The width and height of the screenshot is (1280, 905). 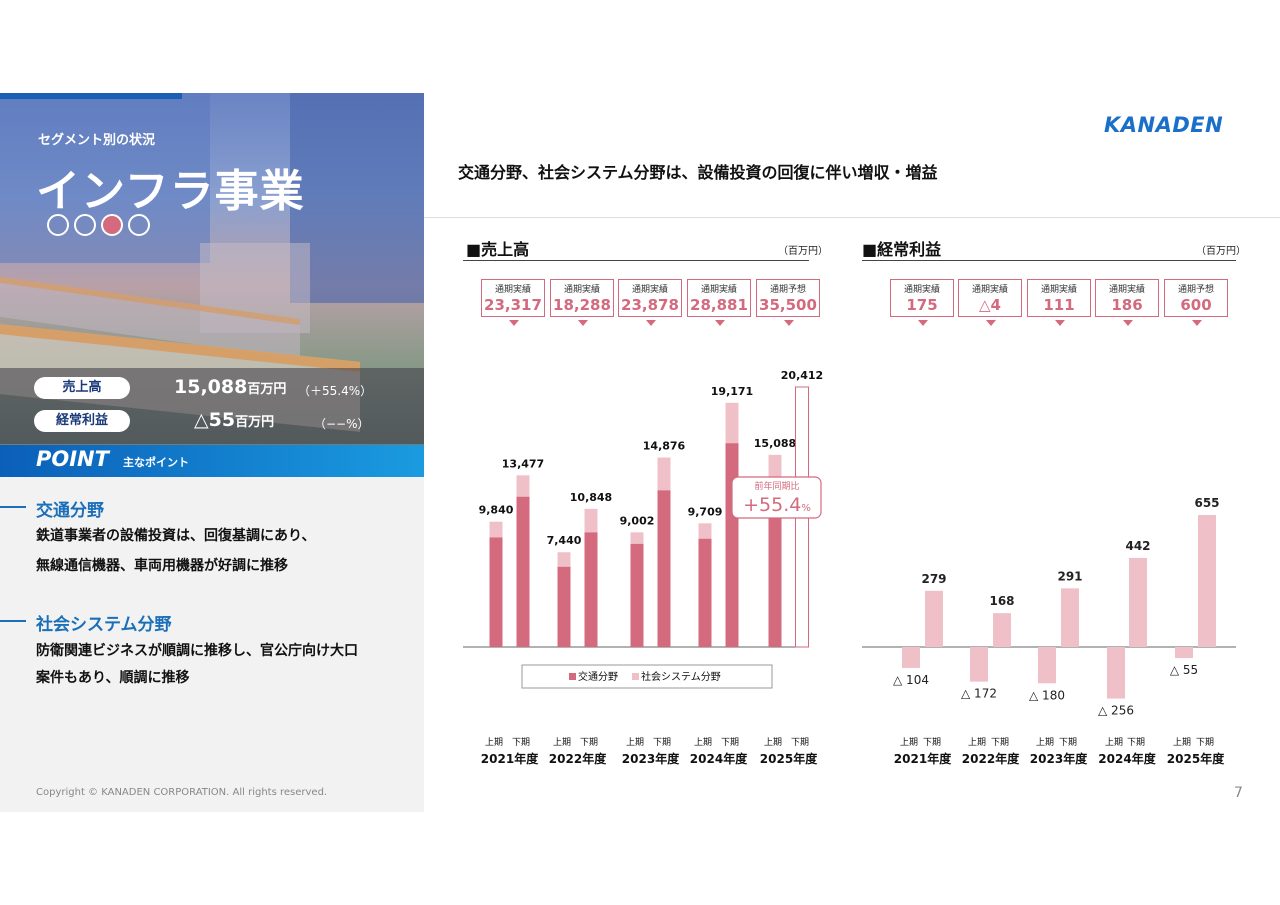 What do you see at coordinates (803, 251) in the screenshot?
I see `sales-chart-unit: （百万円）` at bounding box center [803, 251].